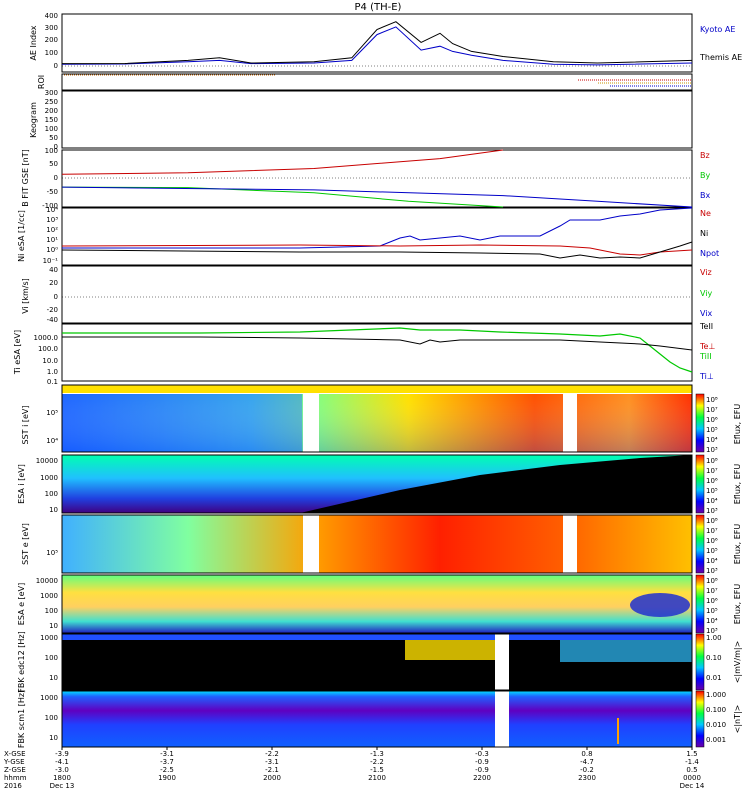  I want to click on esa-e-colorbar, so click(700, 604).